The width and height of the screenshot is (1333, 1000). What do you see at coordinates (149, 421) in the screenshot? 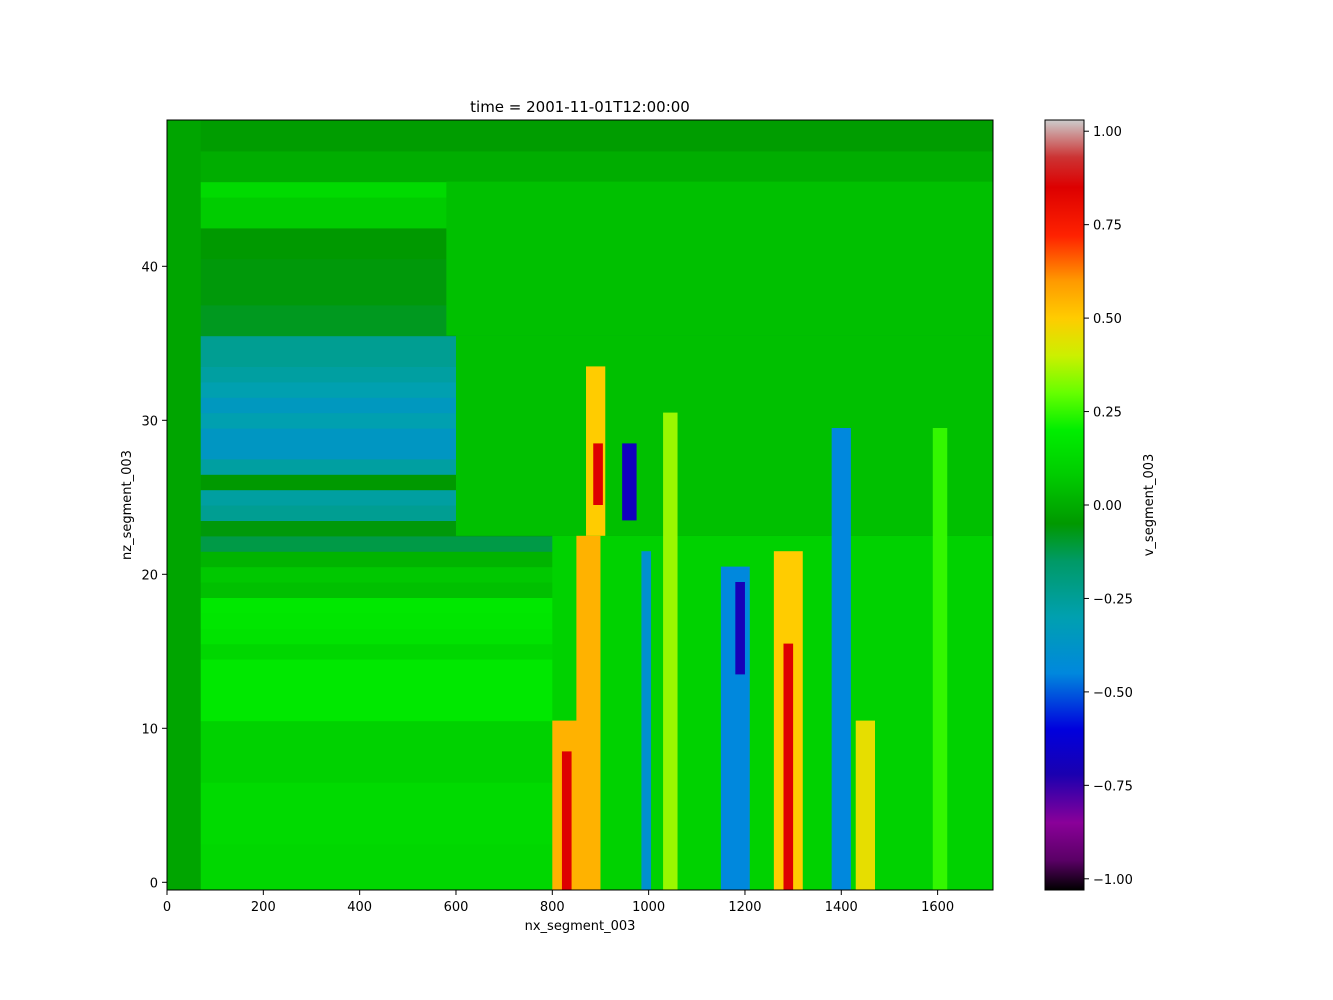
I see `y-tick-label: 30` at bounding box center [149, 421].